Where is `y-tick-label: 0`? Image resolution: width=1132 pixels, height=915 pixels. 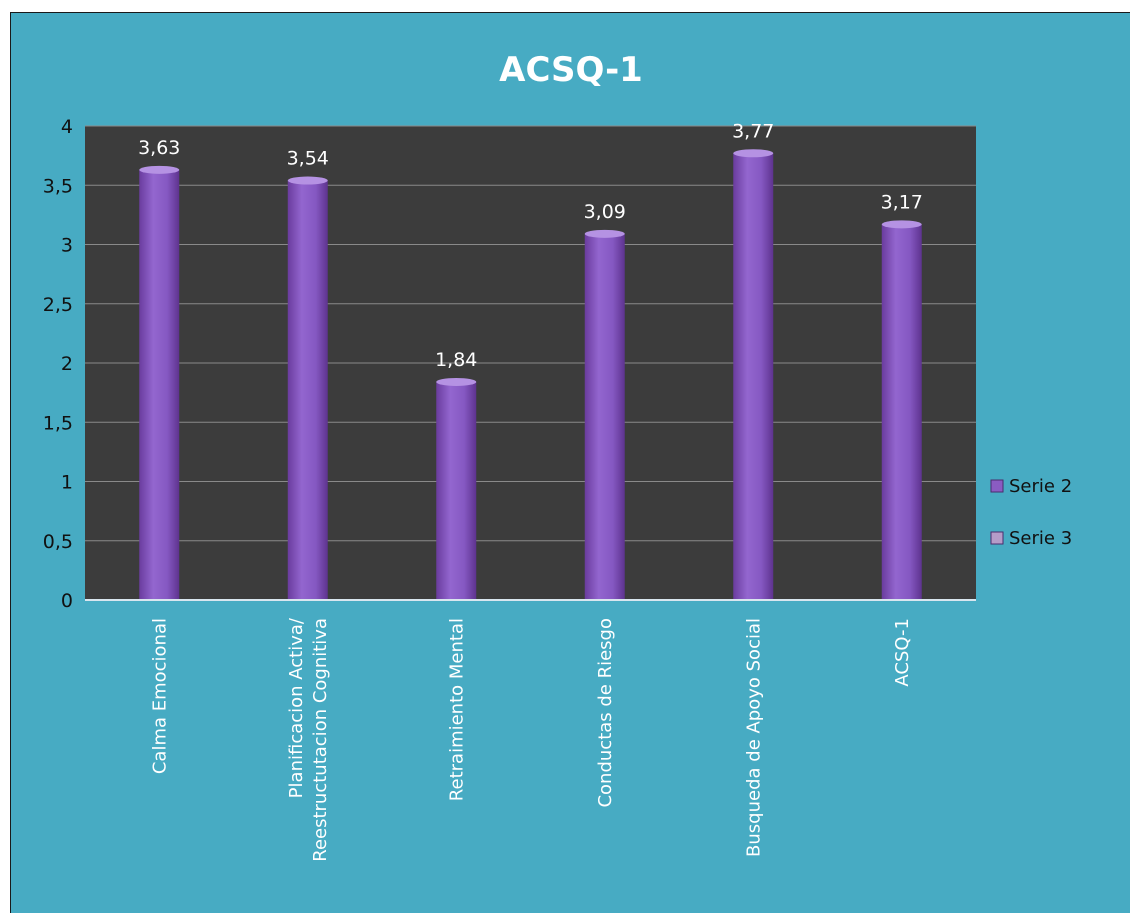
y-tick-label: 0 is located at coordinates (67, 601).